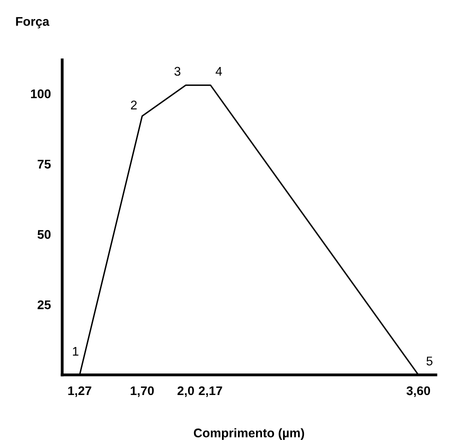 This screenshot has width=454, height=440. What do you see at coordinates (44, 164) in the screenshot?
I see `y-tick-label: 75` at bounding box center [44, 164].